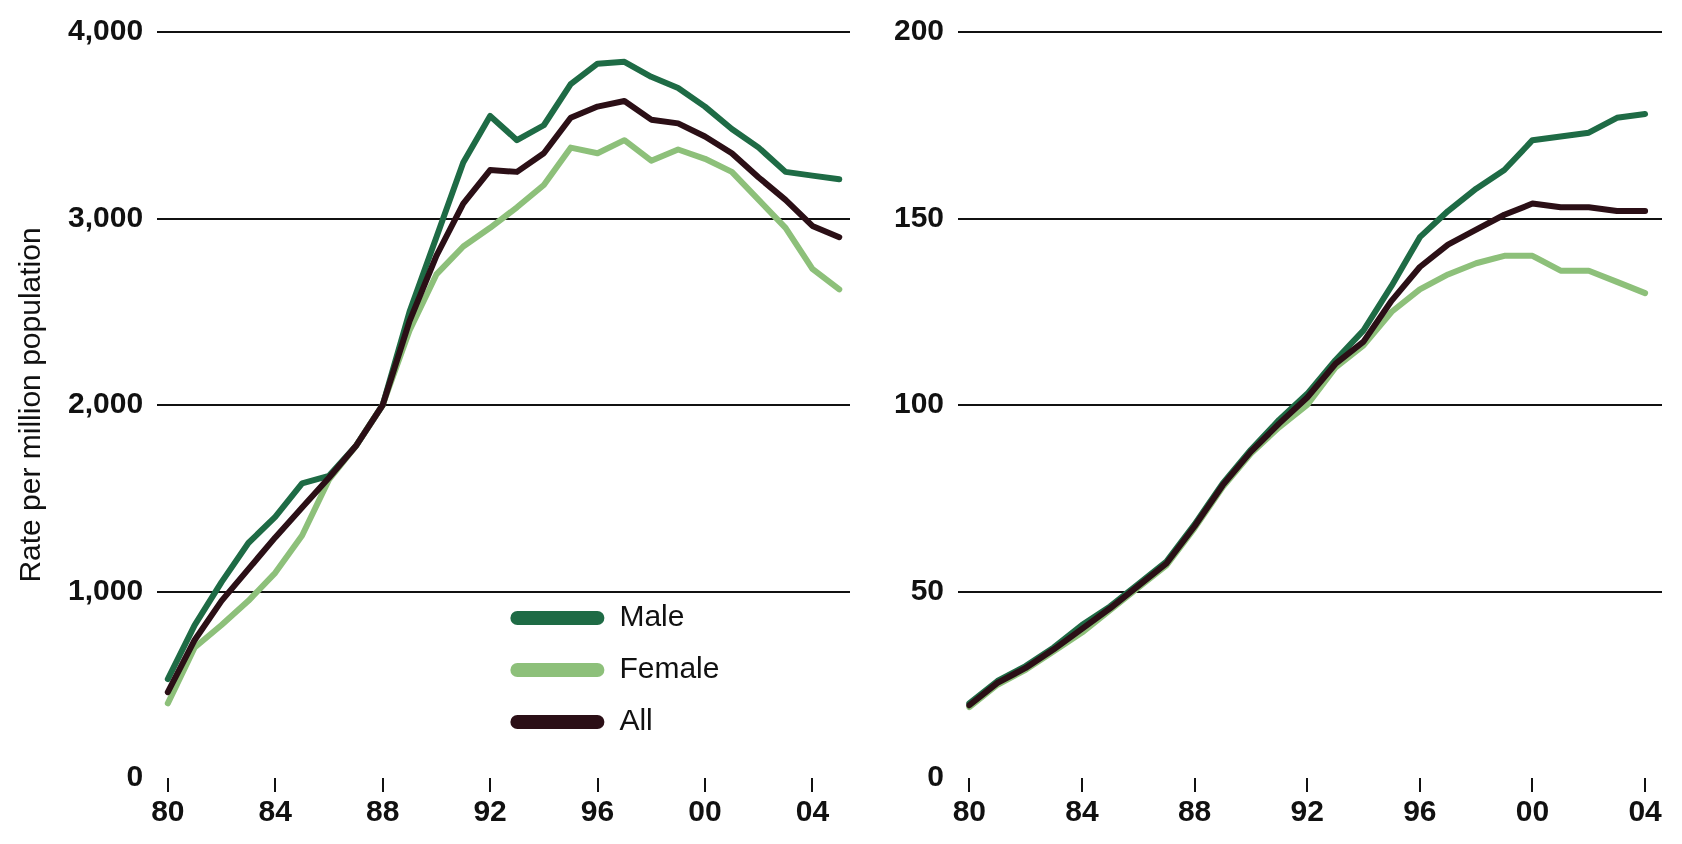 The height and width of the screenshot is (844, 1682). Describe the element at coordinates (919, 216) in the screenshot. I see `y-tick-label: 150` at that location.